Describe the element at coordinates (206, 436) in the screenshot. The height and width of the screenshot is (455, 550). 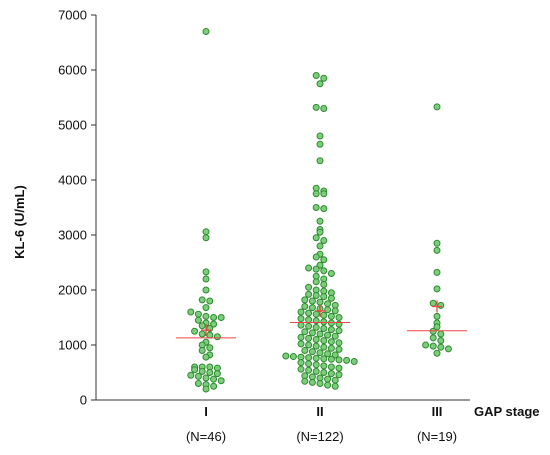
I see `group-n-label: (N=46)` at that location.